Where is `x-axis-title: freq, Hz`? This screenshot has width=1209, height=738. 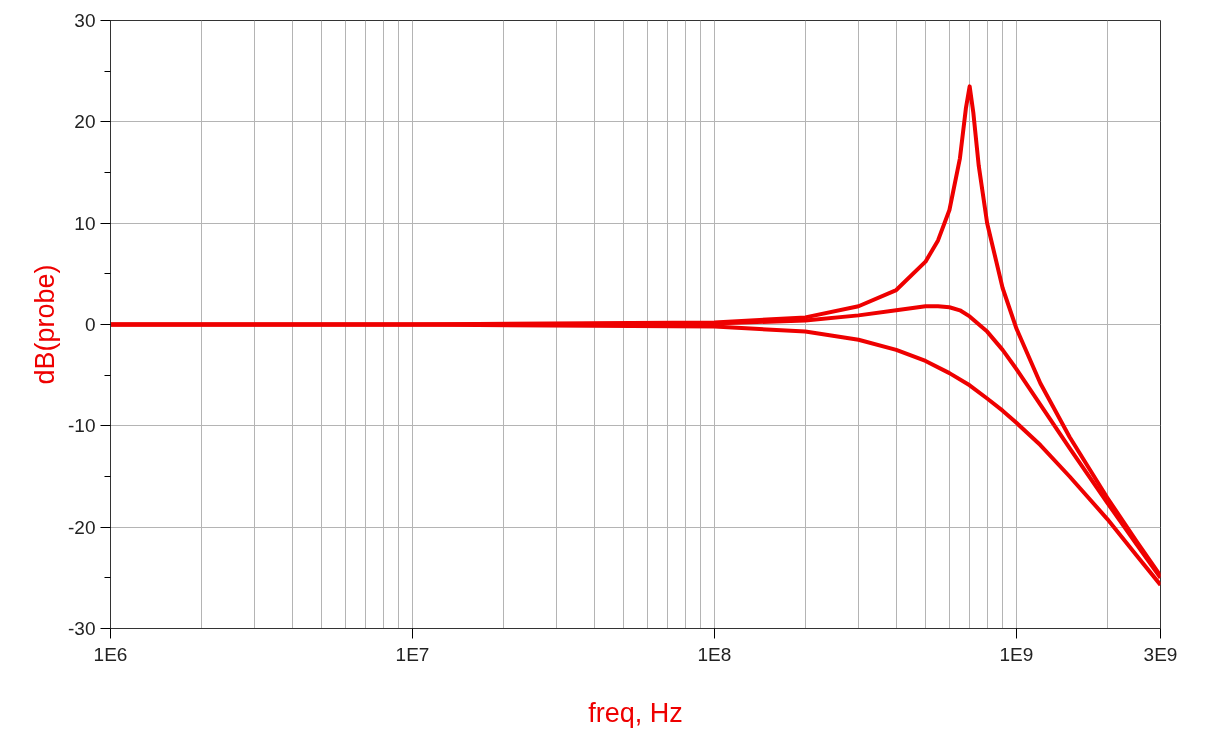 x-axis-title: freq, Hz is located at coordinates (635, 712).